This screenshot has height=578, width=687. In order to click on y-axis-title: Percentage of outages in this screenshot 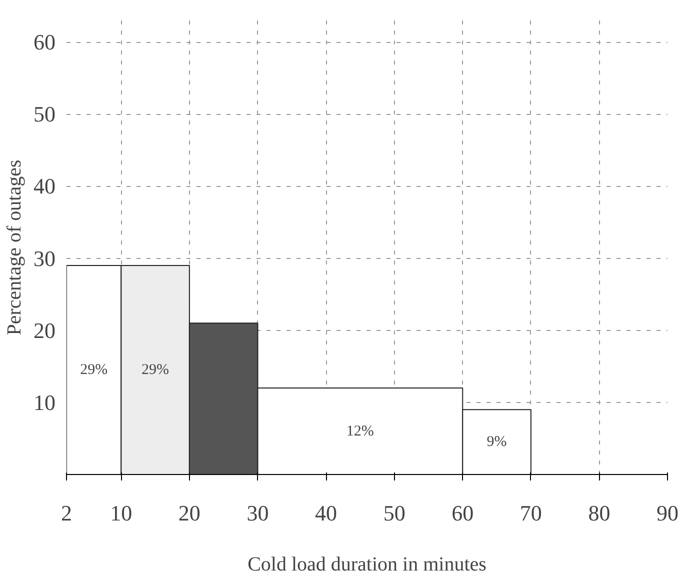, I will do `click(15, 248)`.